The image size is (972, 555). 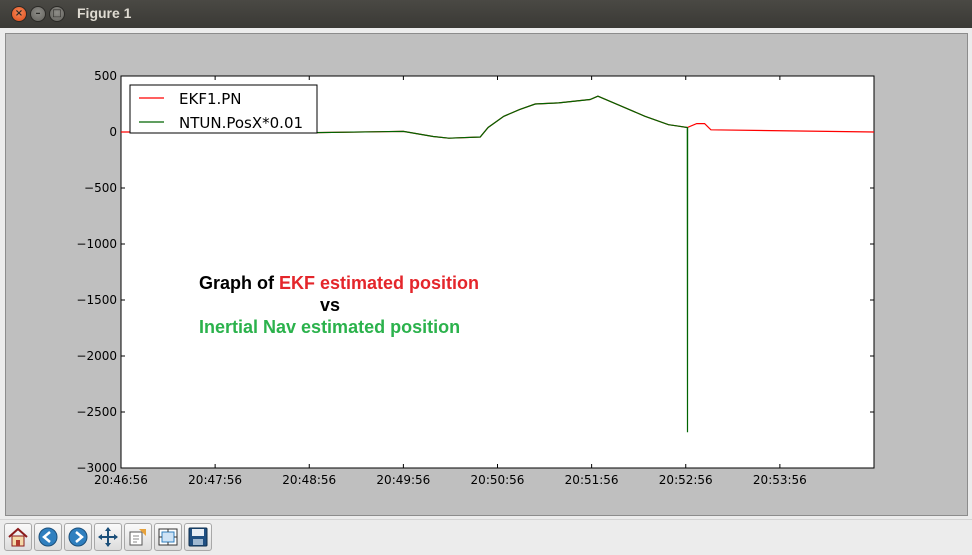 What do you see at coordinates (403, 480) in the screenshot?
I see `x-tick-label: 20:49:56` at bounding box center [403, 480].